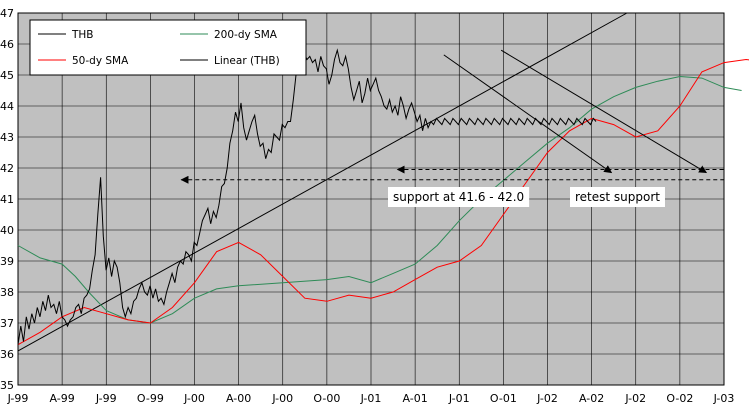 The image size is (749, 417). I want to click on y-tick-label: 35, so click(7, 385).